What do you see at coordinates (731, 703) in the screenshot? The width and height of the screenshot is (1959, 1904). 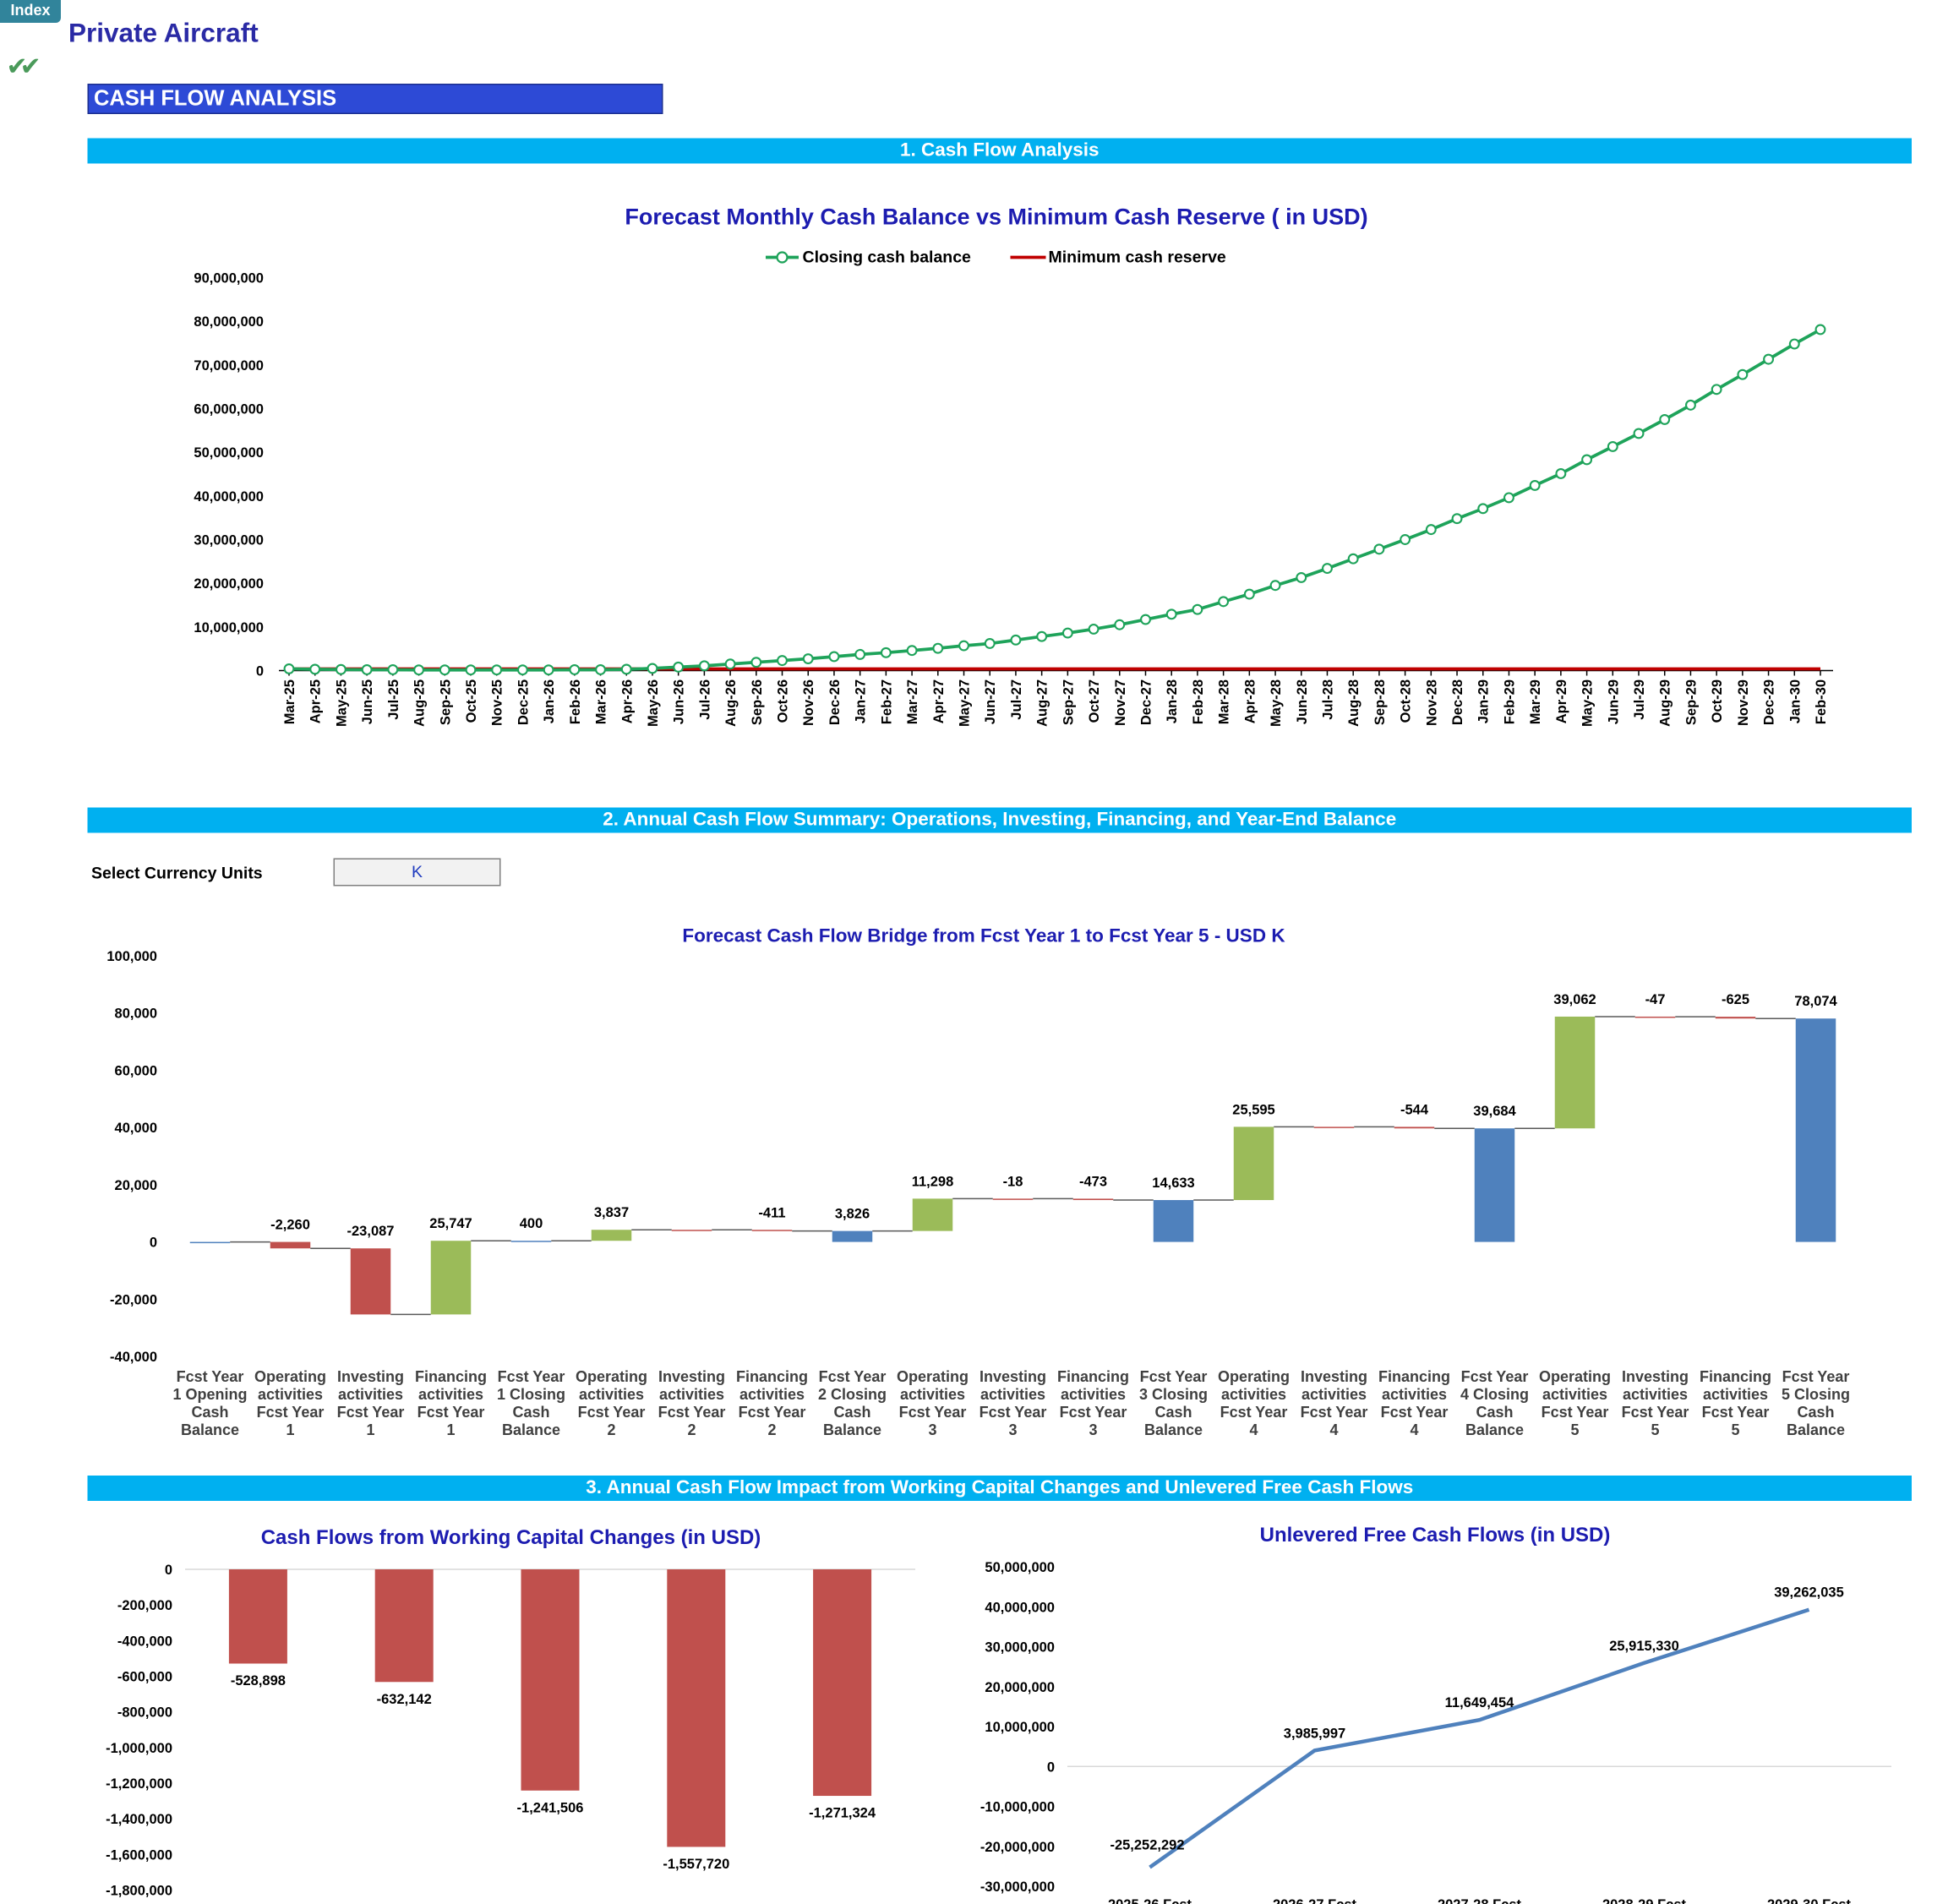 I see `x-tick-label: Aug-26` at bounding box center [731, 703].